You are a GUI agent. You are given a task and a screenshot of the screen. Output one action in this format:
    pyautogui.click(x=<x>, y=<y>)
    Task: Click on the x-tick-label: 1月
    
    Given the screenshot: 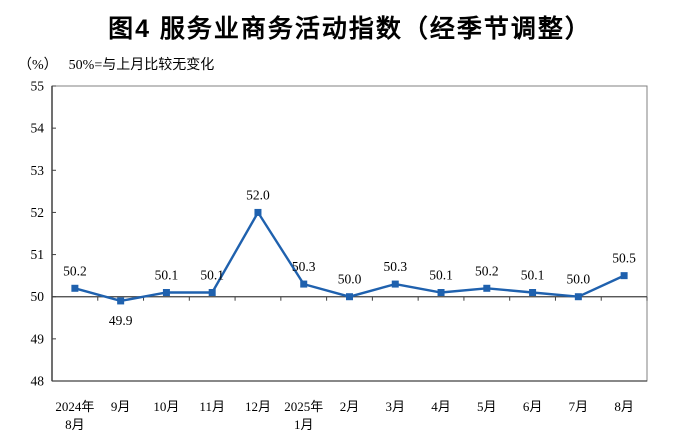 What is the action you would take?
    pyautogui.click(x=304, y=424)
    